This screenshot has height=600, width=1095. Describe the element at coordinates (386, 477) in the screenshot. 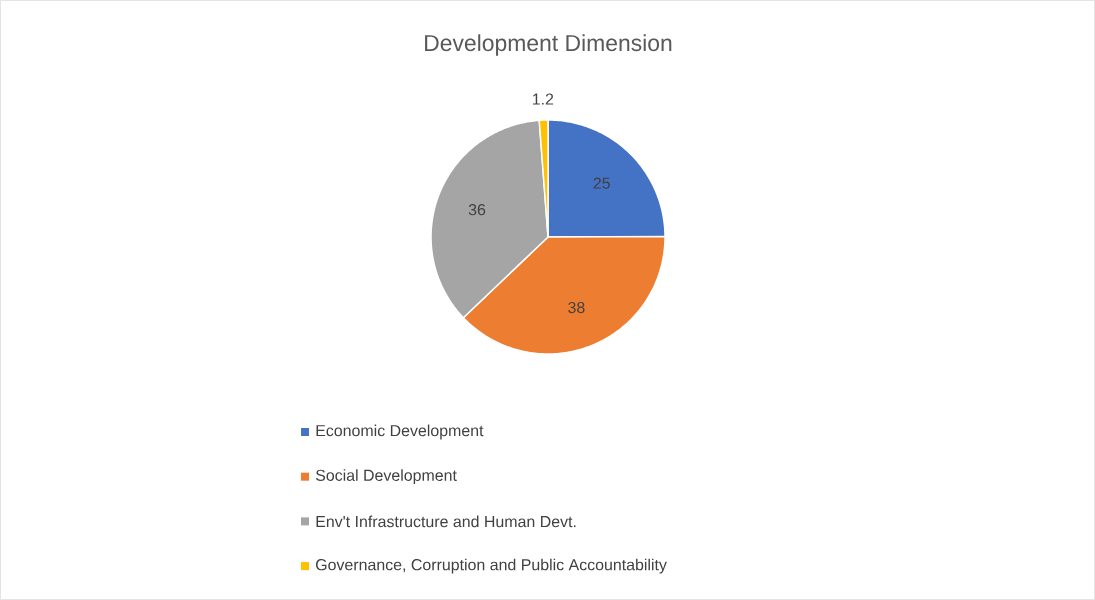

I see `legend-label: Social Development` at that location.